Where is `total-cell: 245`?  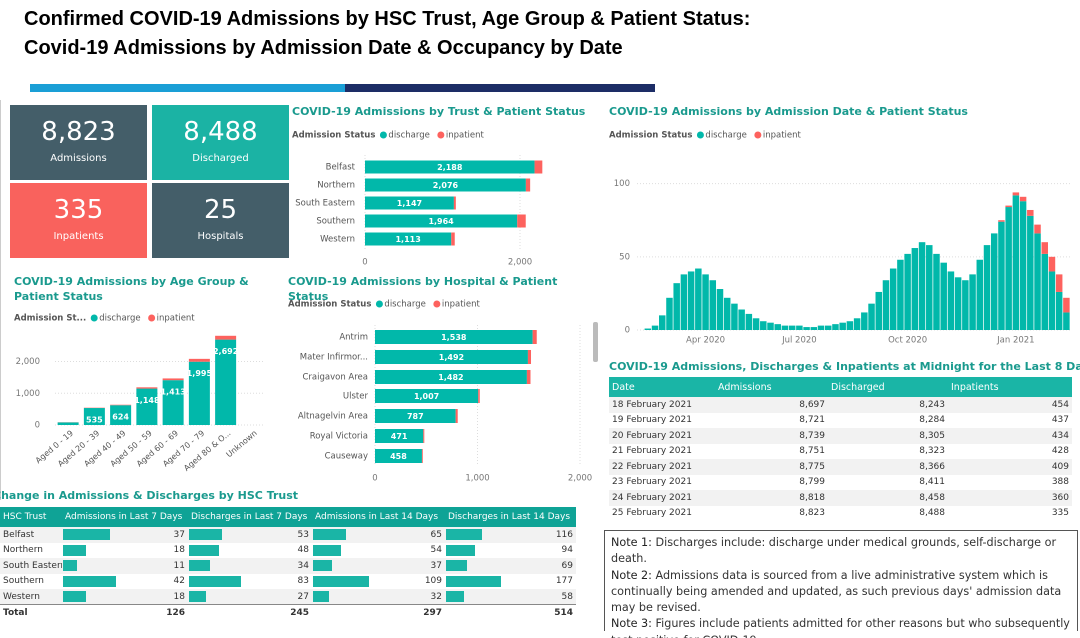
total-cell: 245 is located at coordinates (299, 613).